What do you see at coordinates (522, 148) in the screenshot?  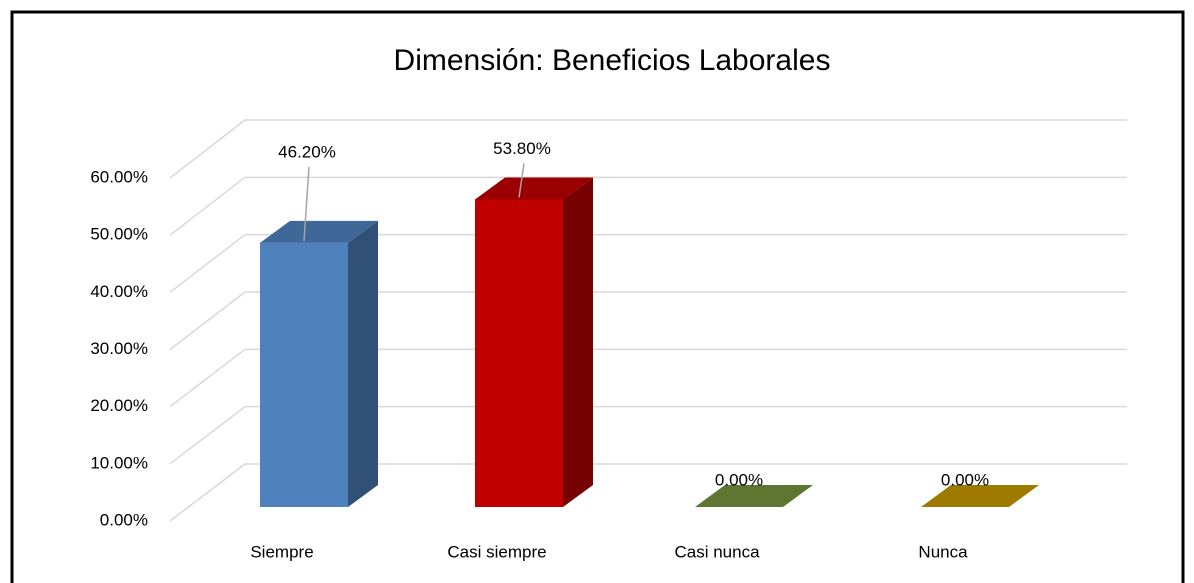 I see `data-label: 53.80%` at bounding box center [522, 148].